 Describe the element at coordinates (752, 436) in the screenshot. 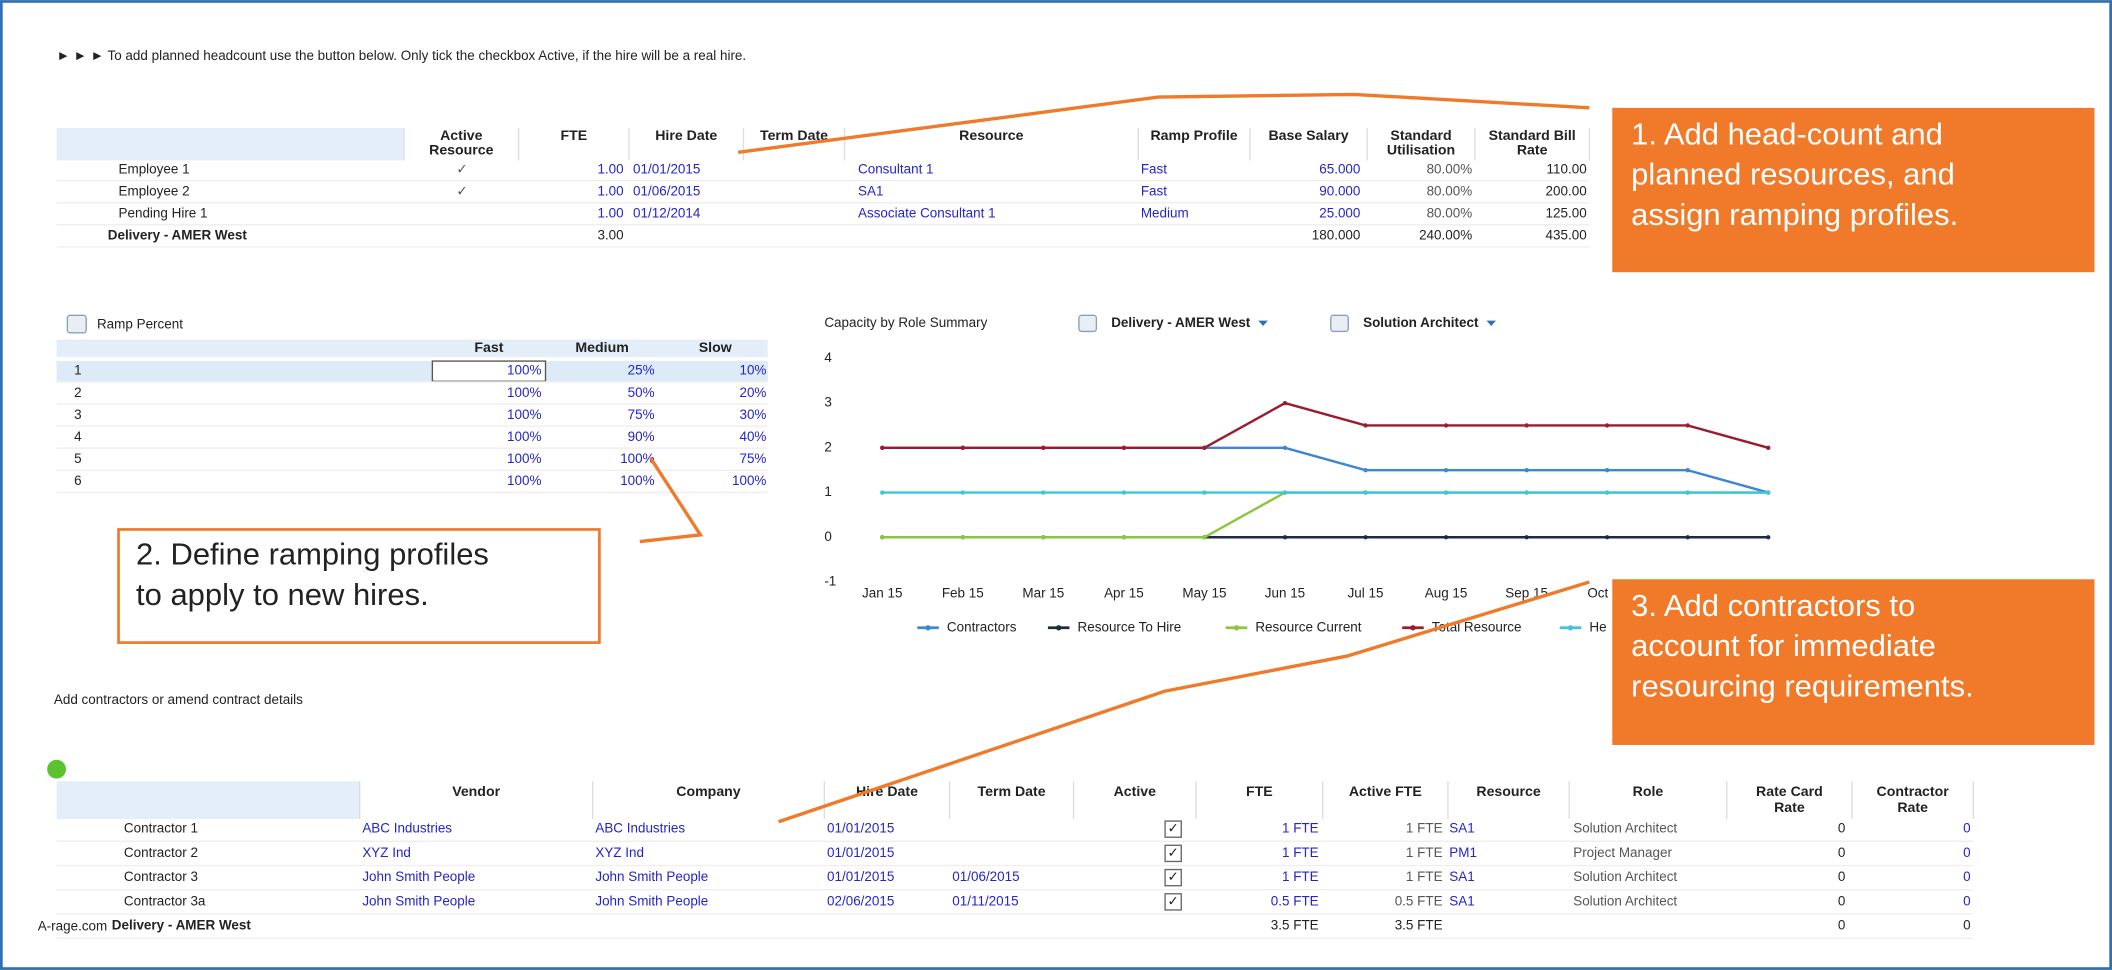

I see `ramp-cell: 40%` at that location.